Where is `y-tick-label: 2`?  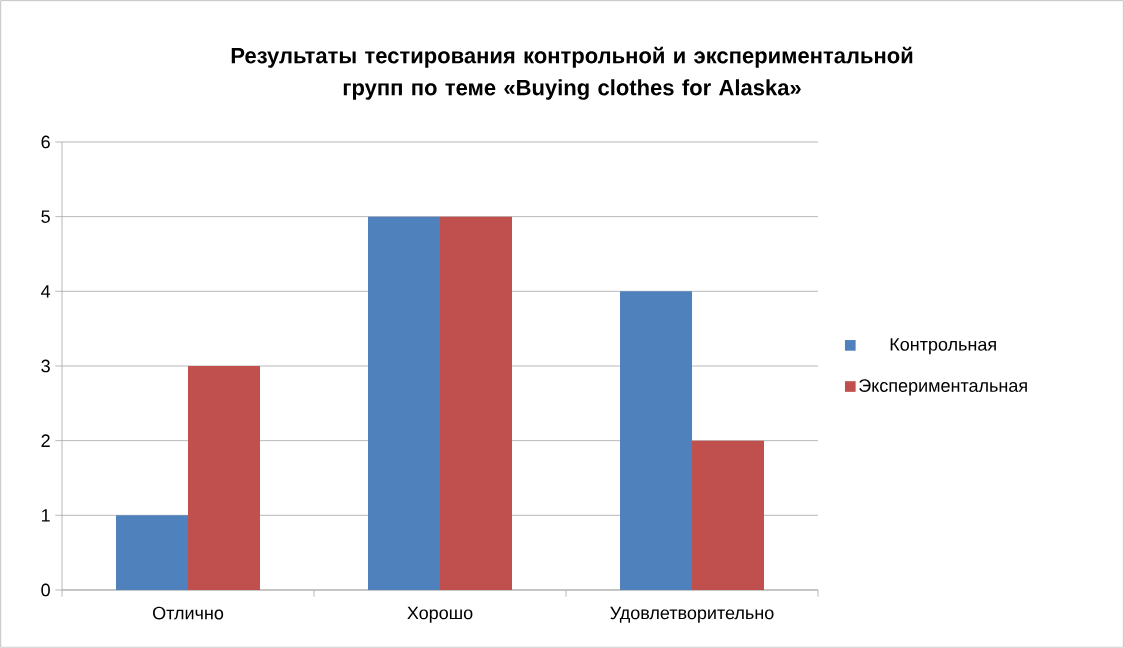 y-tick-label: 2 is located at coordinates (45, 440).